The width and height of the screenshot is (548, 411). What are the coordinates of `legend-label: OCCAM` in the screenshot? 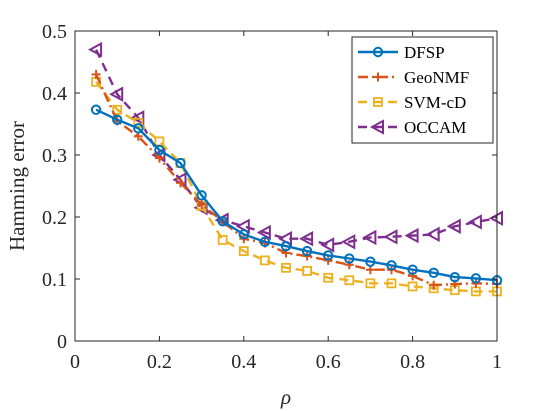 It's located at (435, 127).